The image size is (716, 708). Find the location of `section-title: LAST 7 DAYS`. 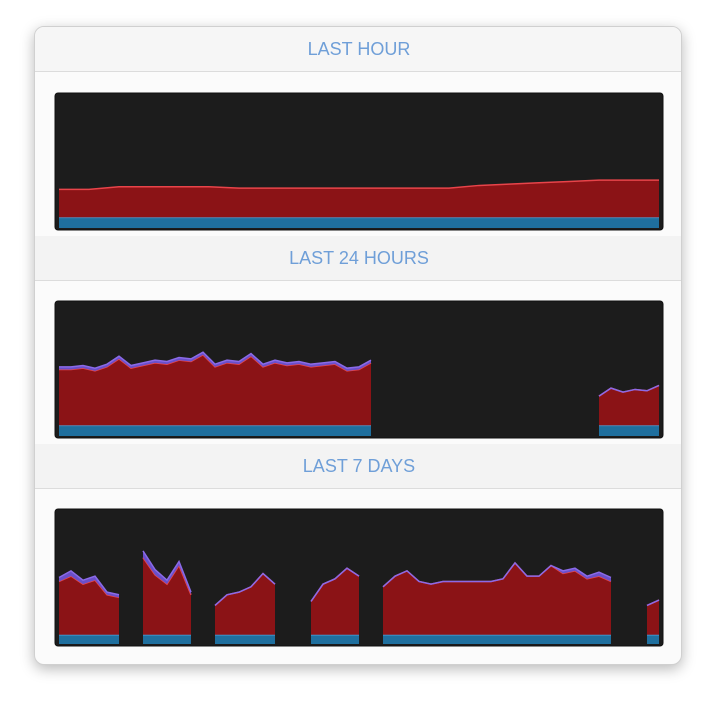

section-title: LAST 7 DAYS is located at coordinates (359, 466).